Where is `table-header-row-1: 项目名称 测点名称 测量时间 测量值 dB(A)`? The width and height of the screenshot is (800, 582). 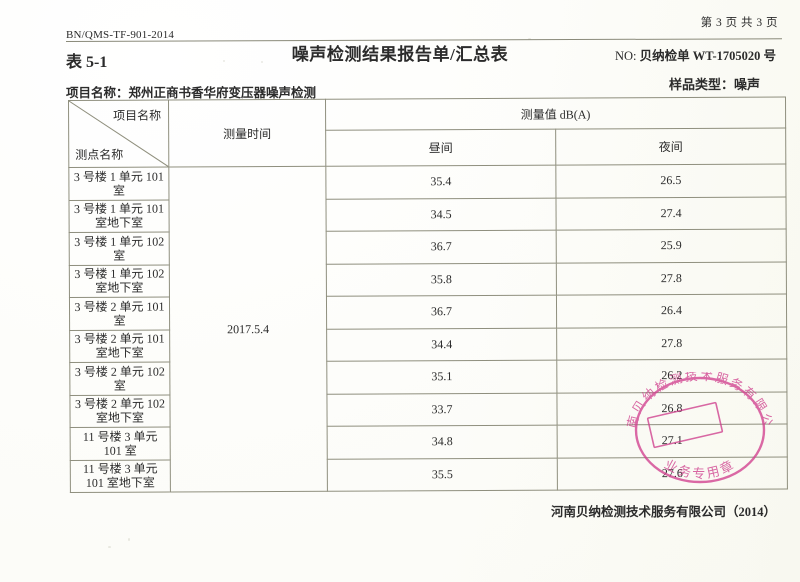 table-header-row-1: 项目名称 测点名称 测量时间 测量值 dB(A) is located at coordinates (427, 132).